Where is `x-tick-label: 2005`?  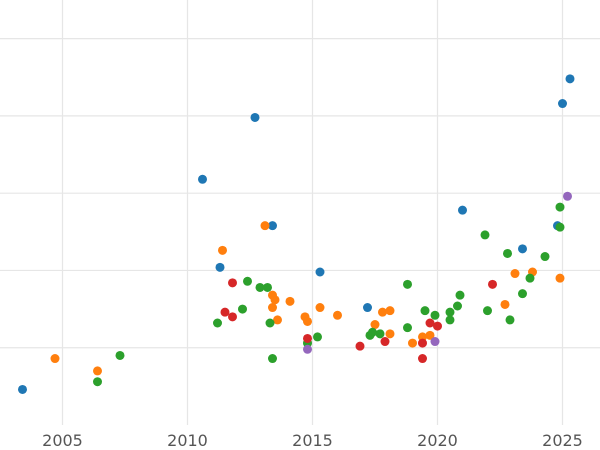
x-tick-label: 2005 is located at coordinates (62, 440).